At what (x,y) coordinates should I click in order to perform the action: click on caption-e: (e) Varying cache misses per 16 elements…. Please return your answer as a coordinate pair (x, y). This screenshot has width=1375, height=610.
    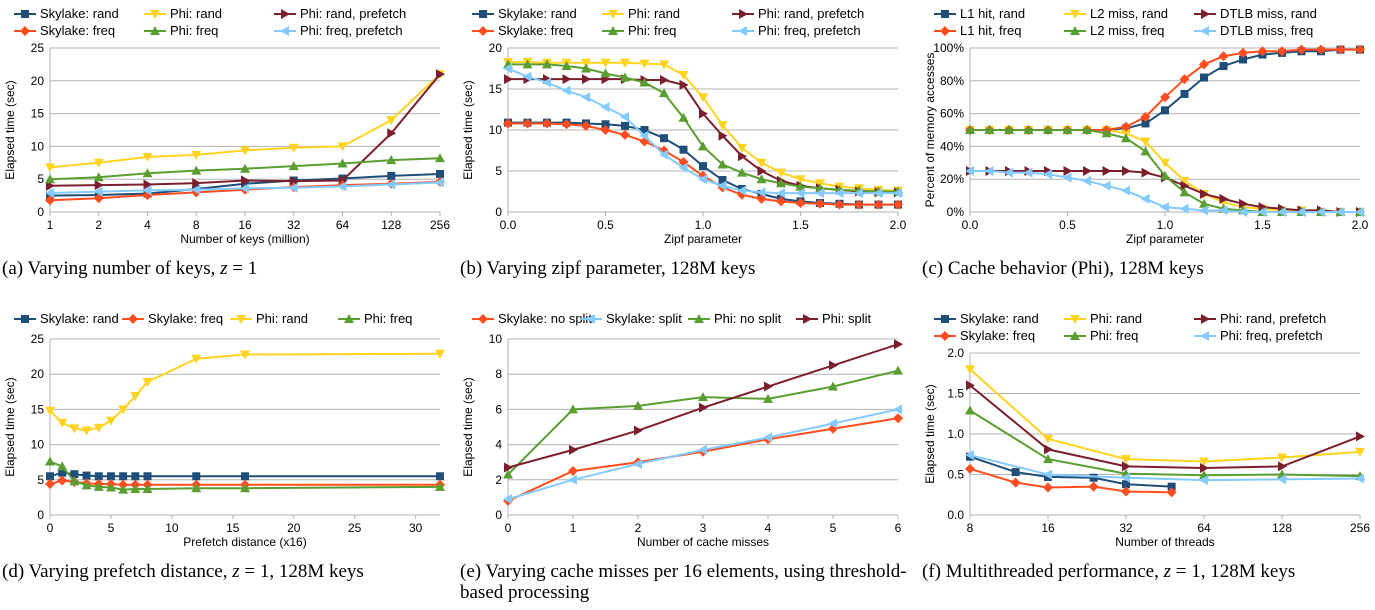
    Looking at the image, I should click on (685, 582).